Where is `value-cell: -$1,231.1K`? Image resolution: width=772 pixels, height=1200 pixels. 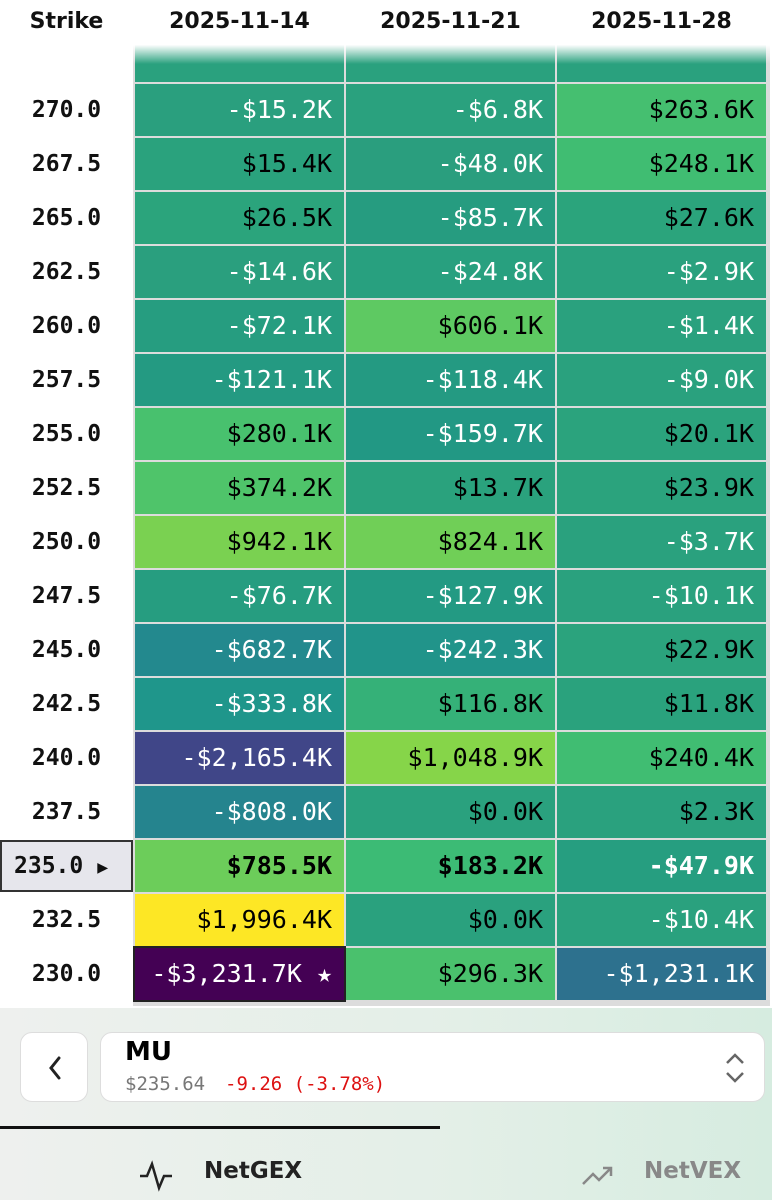
value-cell: -$1,231.1K is located at coordinates (661, 974).